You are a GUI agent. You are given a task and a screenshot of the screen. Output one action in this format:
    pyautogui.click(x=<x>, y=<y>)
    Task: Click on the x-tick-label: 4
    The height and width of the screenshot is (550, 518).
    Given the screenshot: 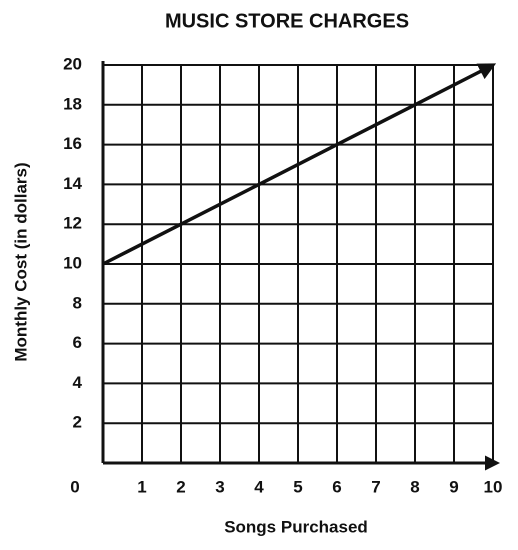 What is the action you would take?
    pyautogui.click(x=259, y=486)
    